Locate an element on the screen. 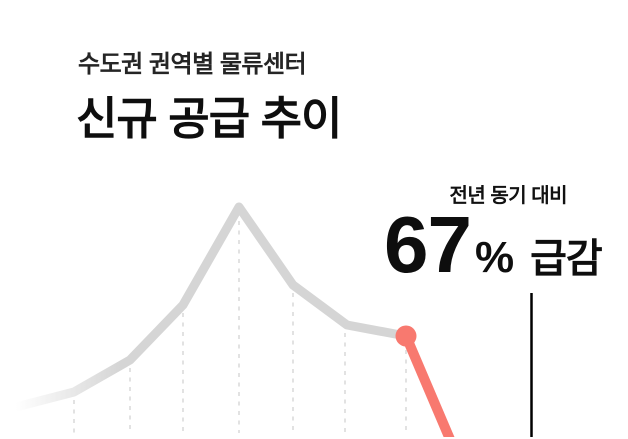 The height and width of the screenshot is (439, 628). stat-unit: % is located at coordinates (494, 257).